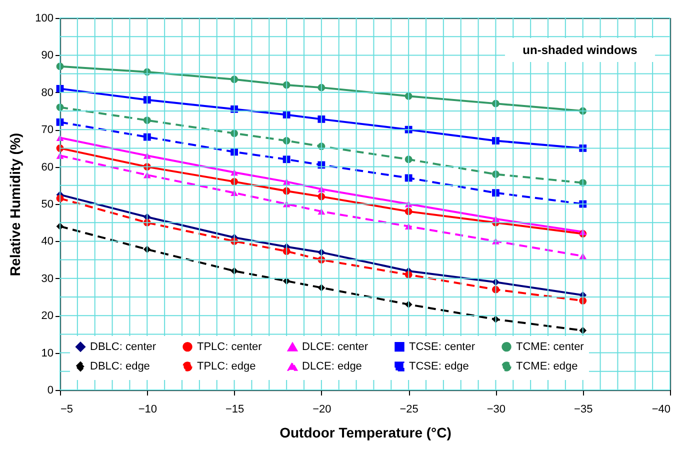 Image resolution: width=690 pixels, height=459 pixels. Describe the element at coordinates (50, 390) in the screenshot. I see `y-tick-label: 0` at that location.